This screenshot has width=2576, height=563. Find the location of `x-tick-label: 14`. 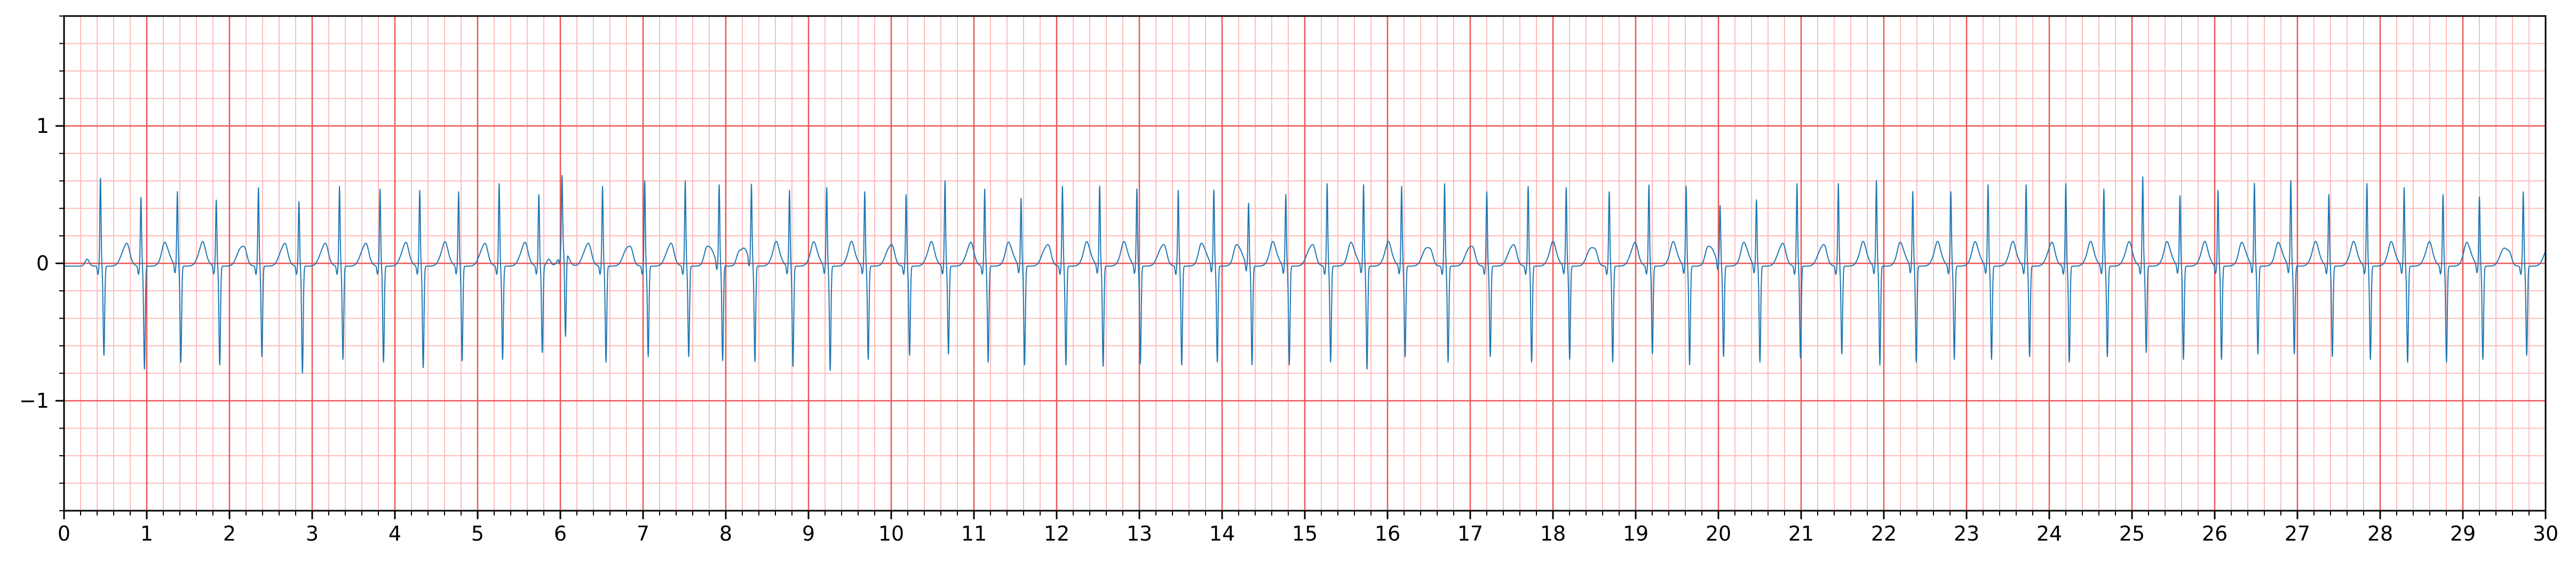

x-tick-label: 14 is located at coordinates (1222, 533).